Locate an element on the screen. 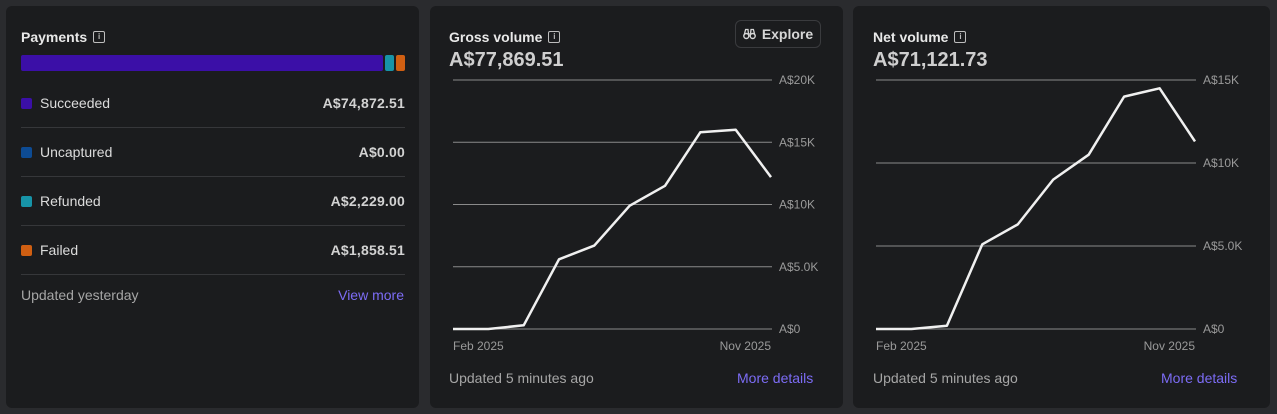 The height and width of the screenshot is (414, 1277). gross-volume-updated: Updated 5 minutes ago is located at coordinates (521, 378).